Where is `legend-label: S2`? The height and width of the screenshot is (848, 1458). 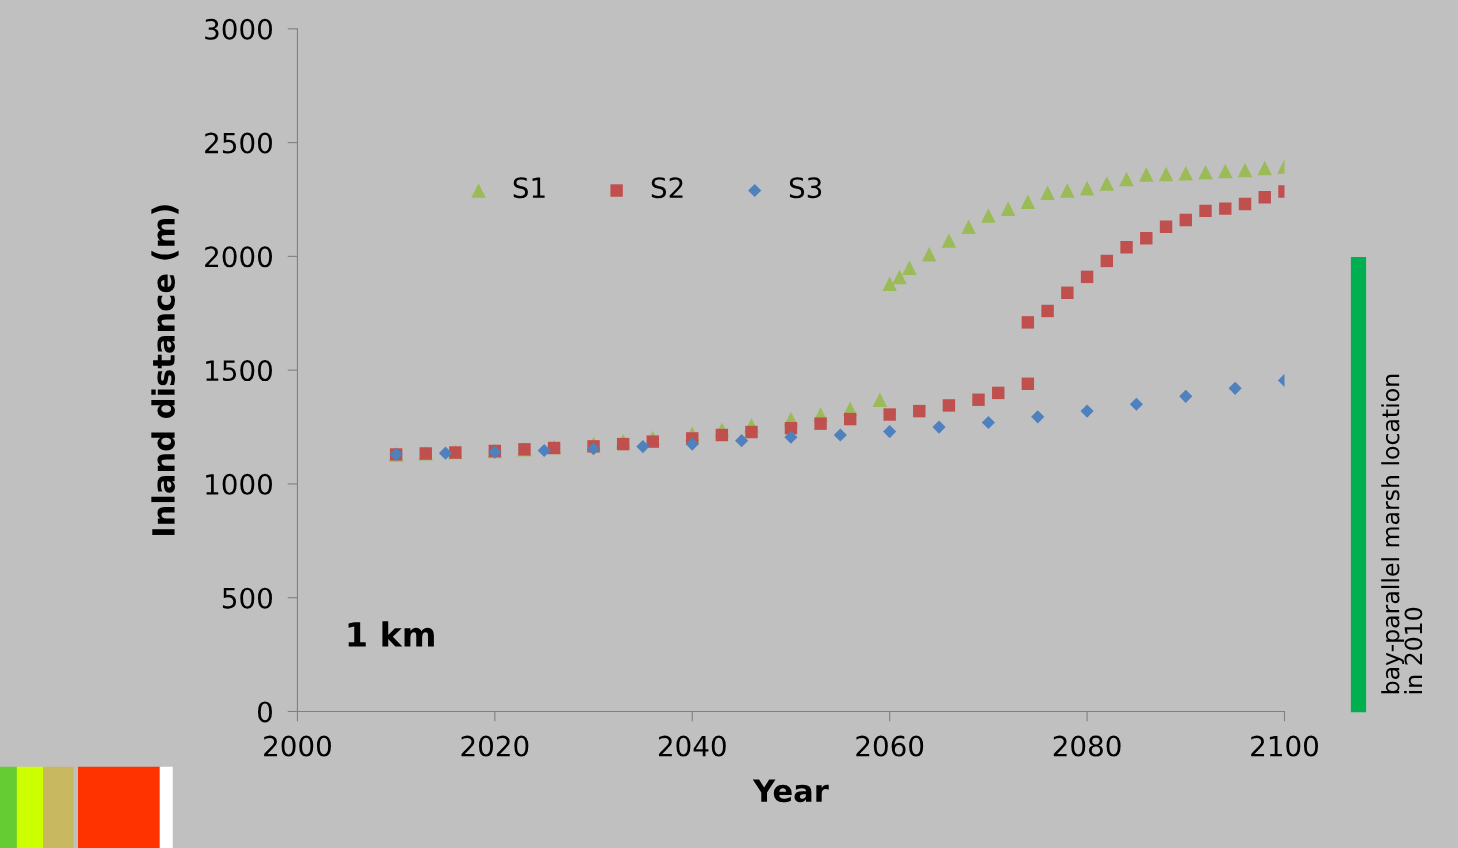 legend-label: S2 is located at coordinates (667, 188).